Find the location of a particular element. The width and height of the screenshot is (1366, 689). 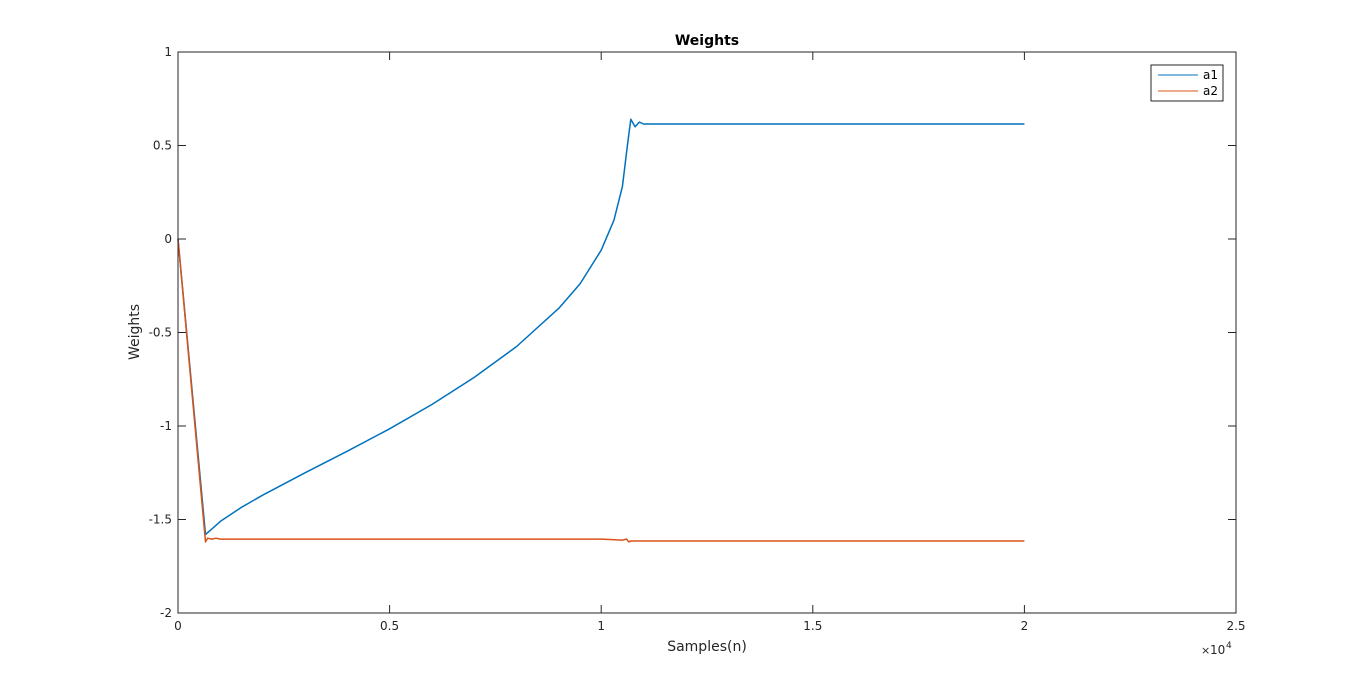

y-tick-label: -1.5 is located at coordinates (160, 520).